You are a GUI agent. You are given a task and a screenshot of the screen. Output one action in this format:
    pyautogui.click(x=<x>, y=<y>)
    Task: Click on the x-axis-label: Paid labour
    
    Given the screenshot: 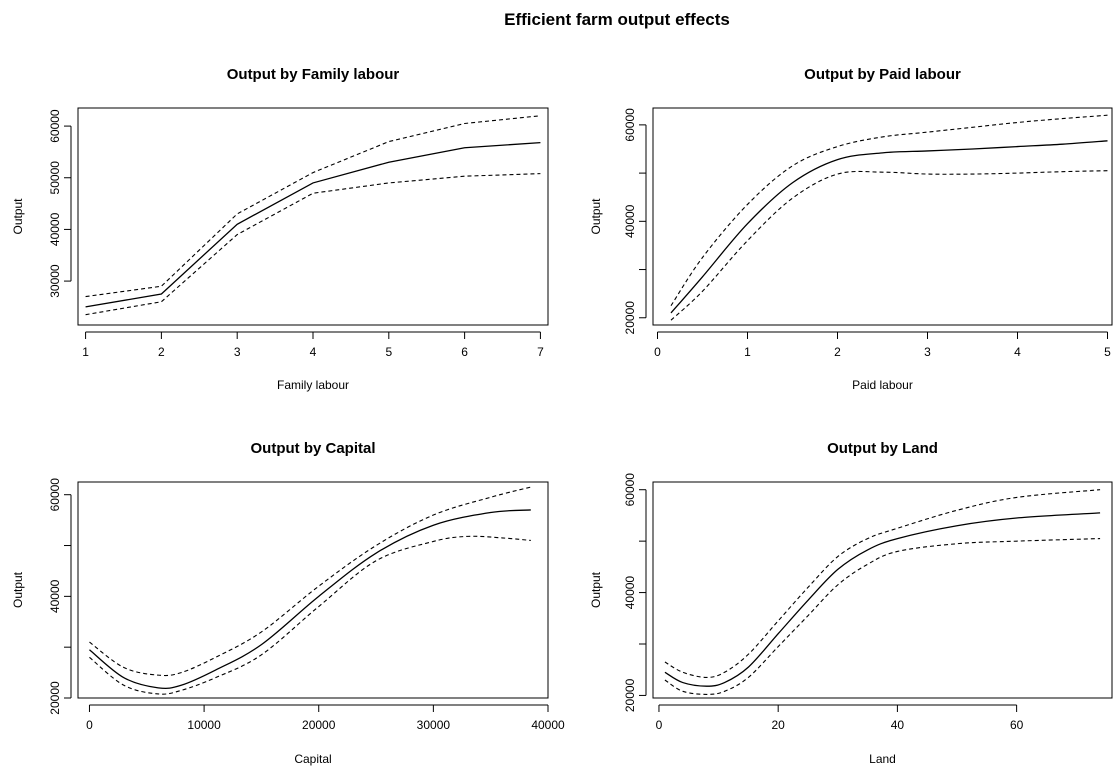 What is the action you would take?
    pyautogui.click(x=882, y=385)
    